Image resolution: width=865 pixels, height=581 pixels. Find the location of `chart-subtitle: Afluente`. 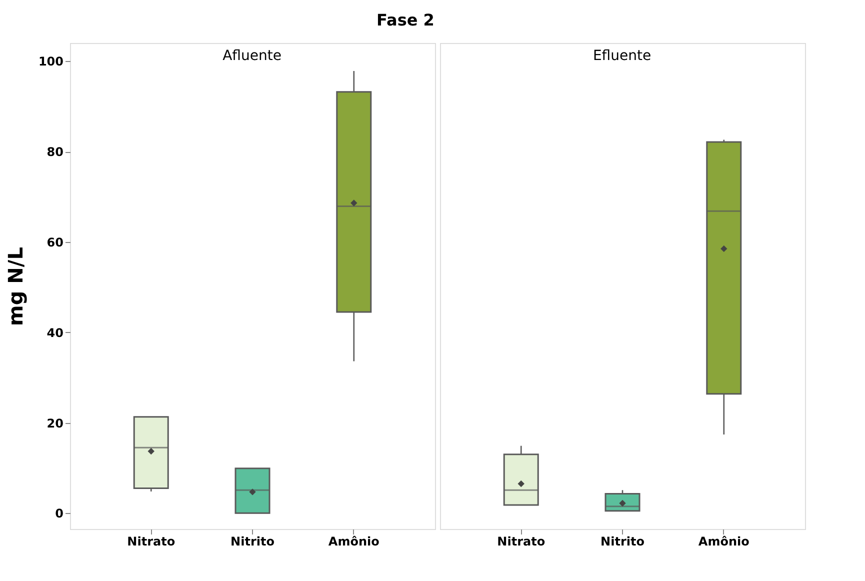

chart-subtitle: Afluente is located at coordinates (252, 56).